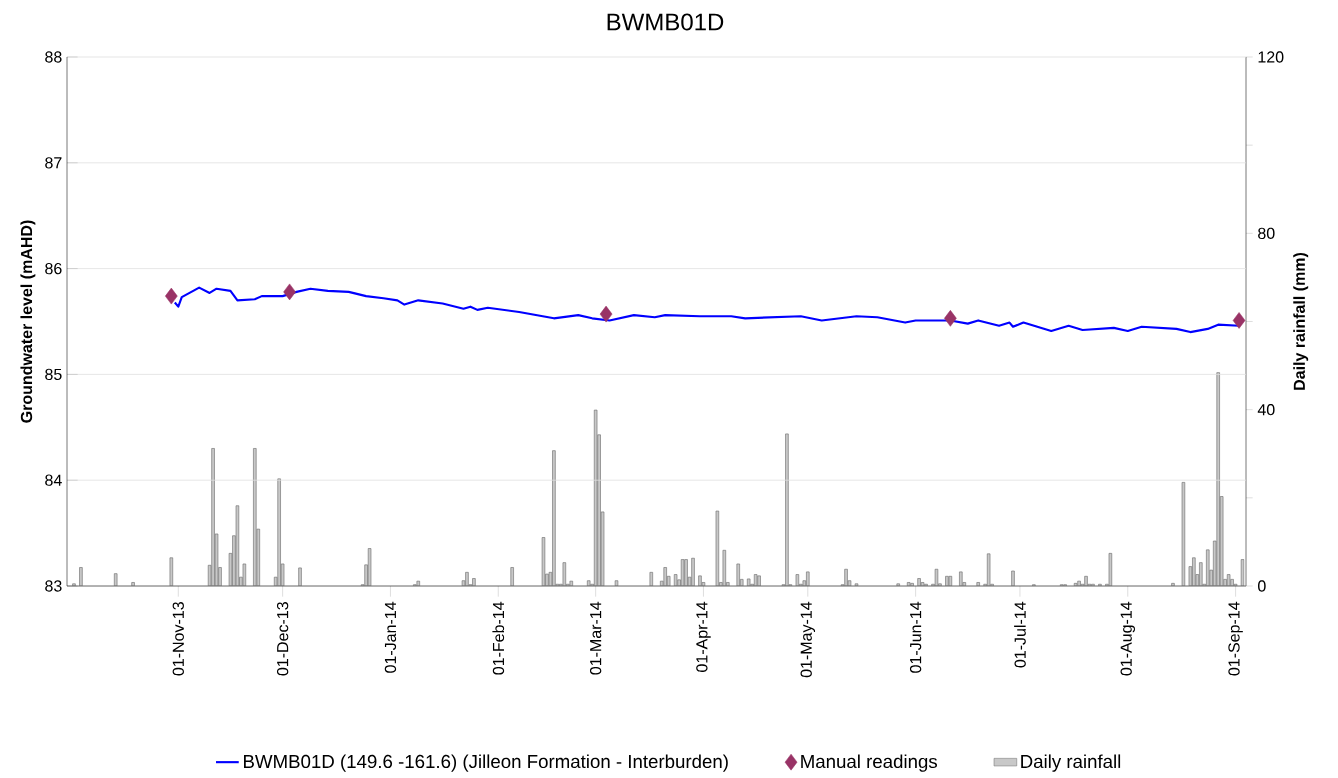 The height and width of the screenshot is (778, 1338). Describe the element at coordinates (1266, 410) in the screenshot. I see `y2-tick-label: 40` at that location.